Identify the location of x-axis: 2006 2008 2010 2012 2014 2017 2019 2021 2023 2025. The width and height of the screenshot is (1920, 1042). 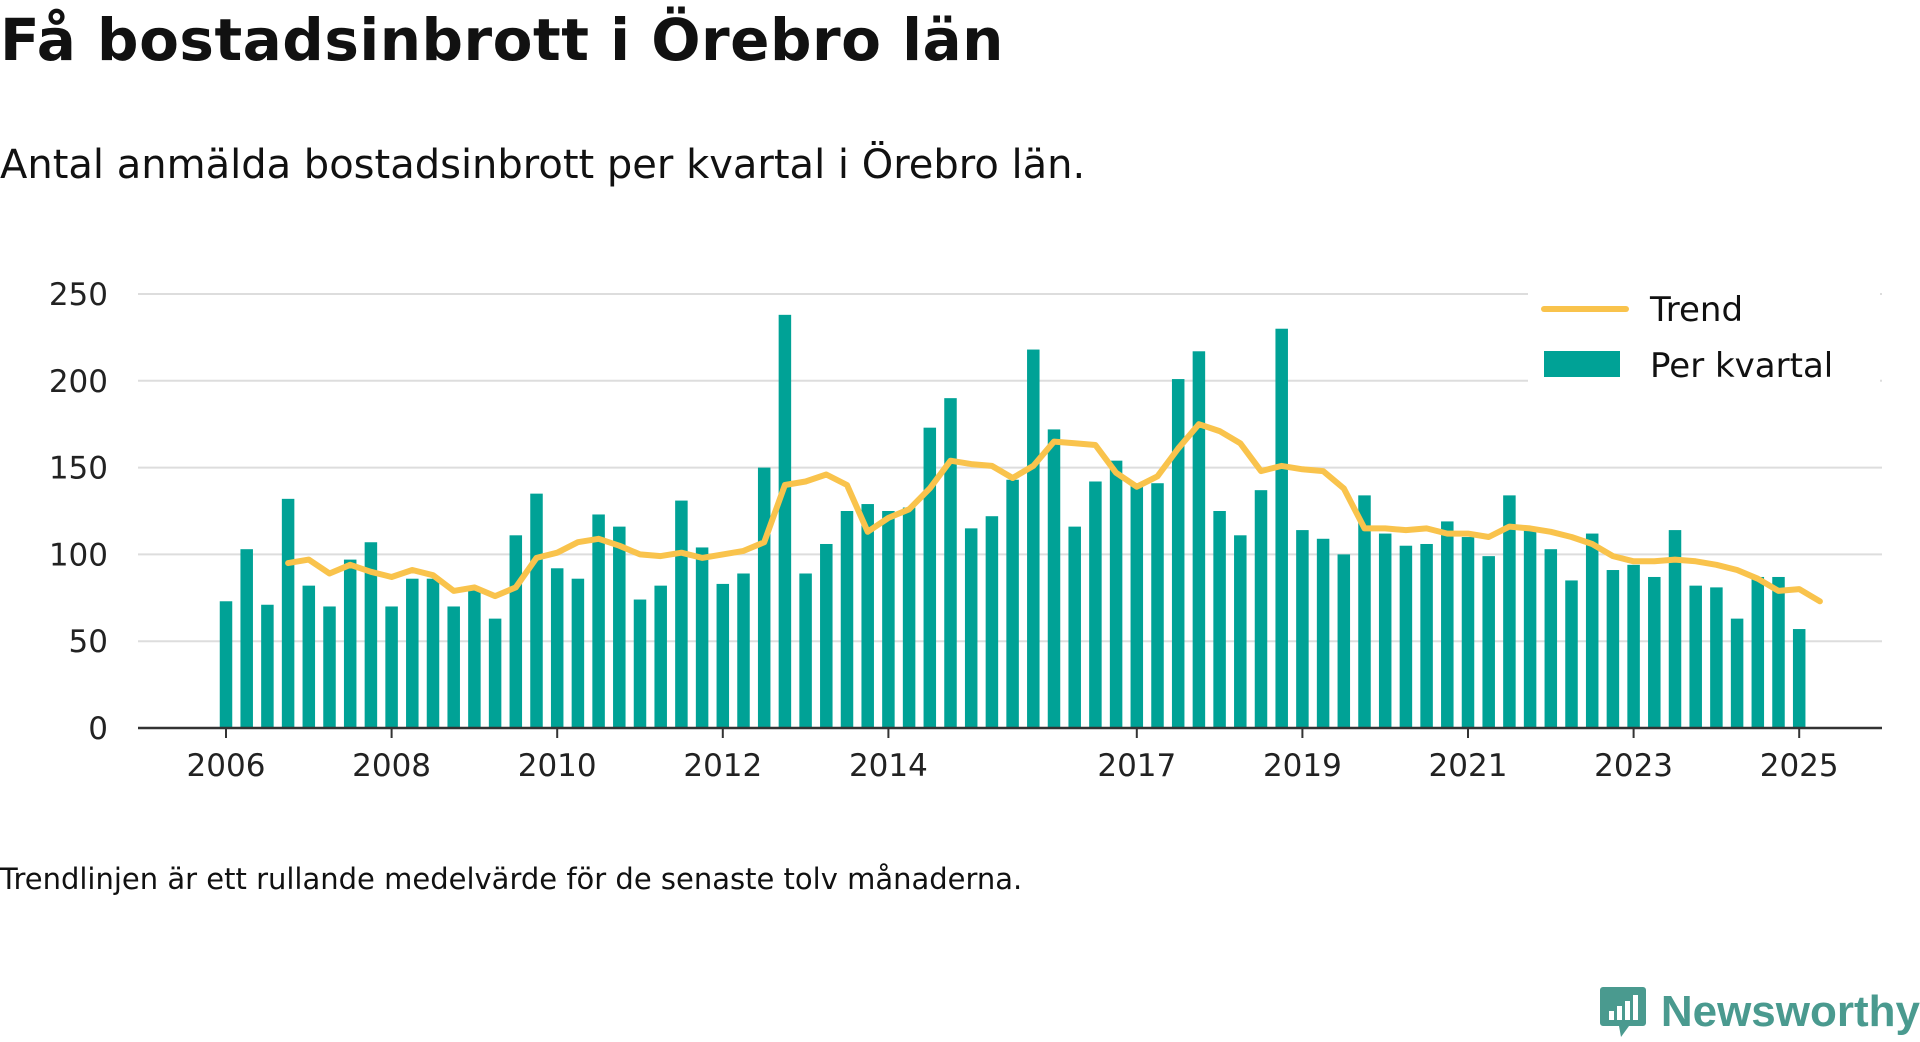
(1010, 755).